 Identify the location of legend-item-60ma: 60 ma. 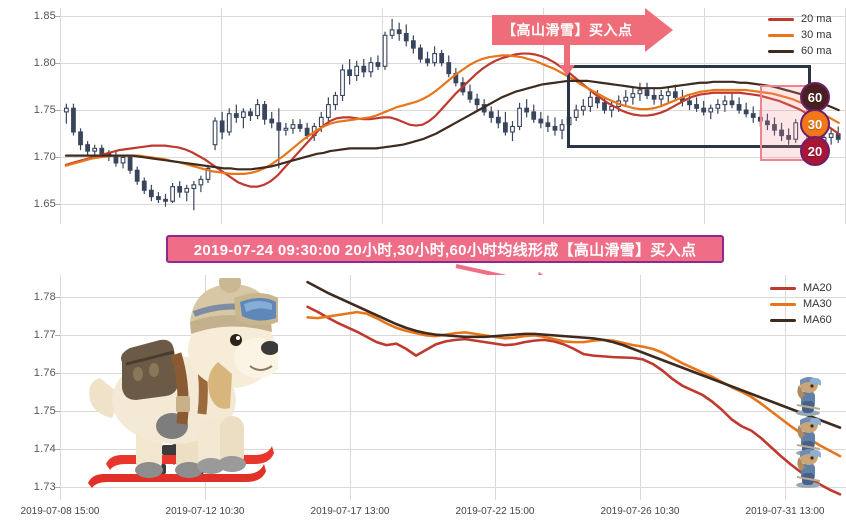
(800, 51).